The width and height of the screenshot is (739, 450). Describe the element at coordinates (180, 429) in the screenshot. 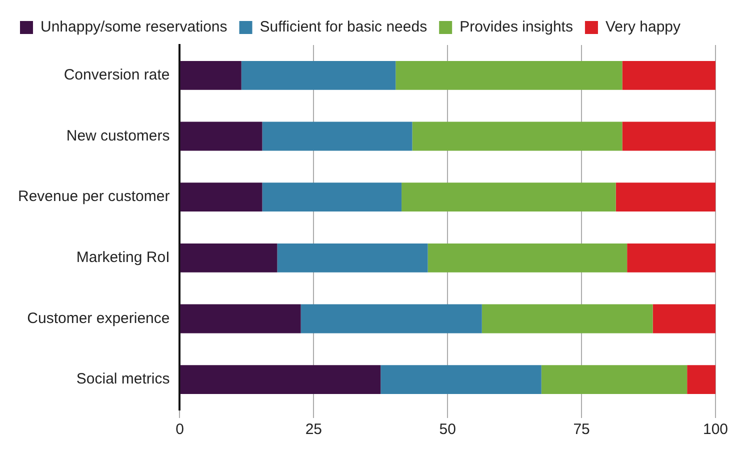

I see `x-tick-label: 0` at that location.